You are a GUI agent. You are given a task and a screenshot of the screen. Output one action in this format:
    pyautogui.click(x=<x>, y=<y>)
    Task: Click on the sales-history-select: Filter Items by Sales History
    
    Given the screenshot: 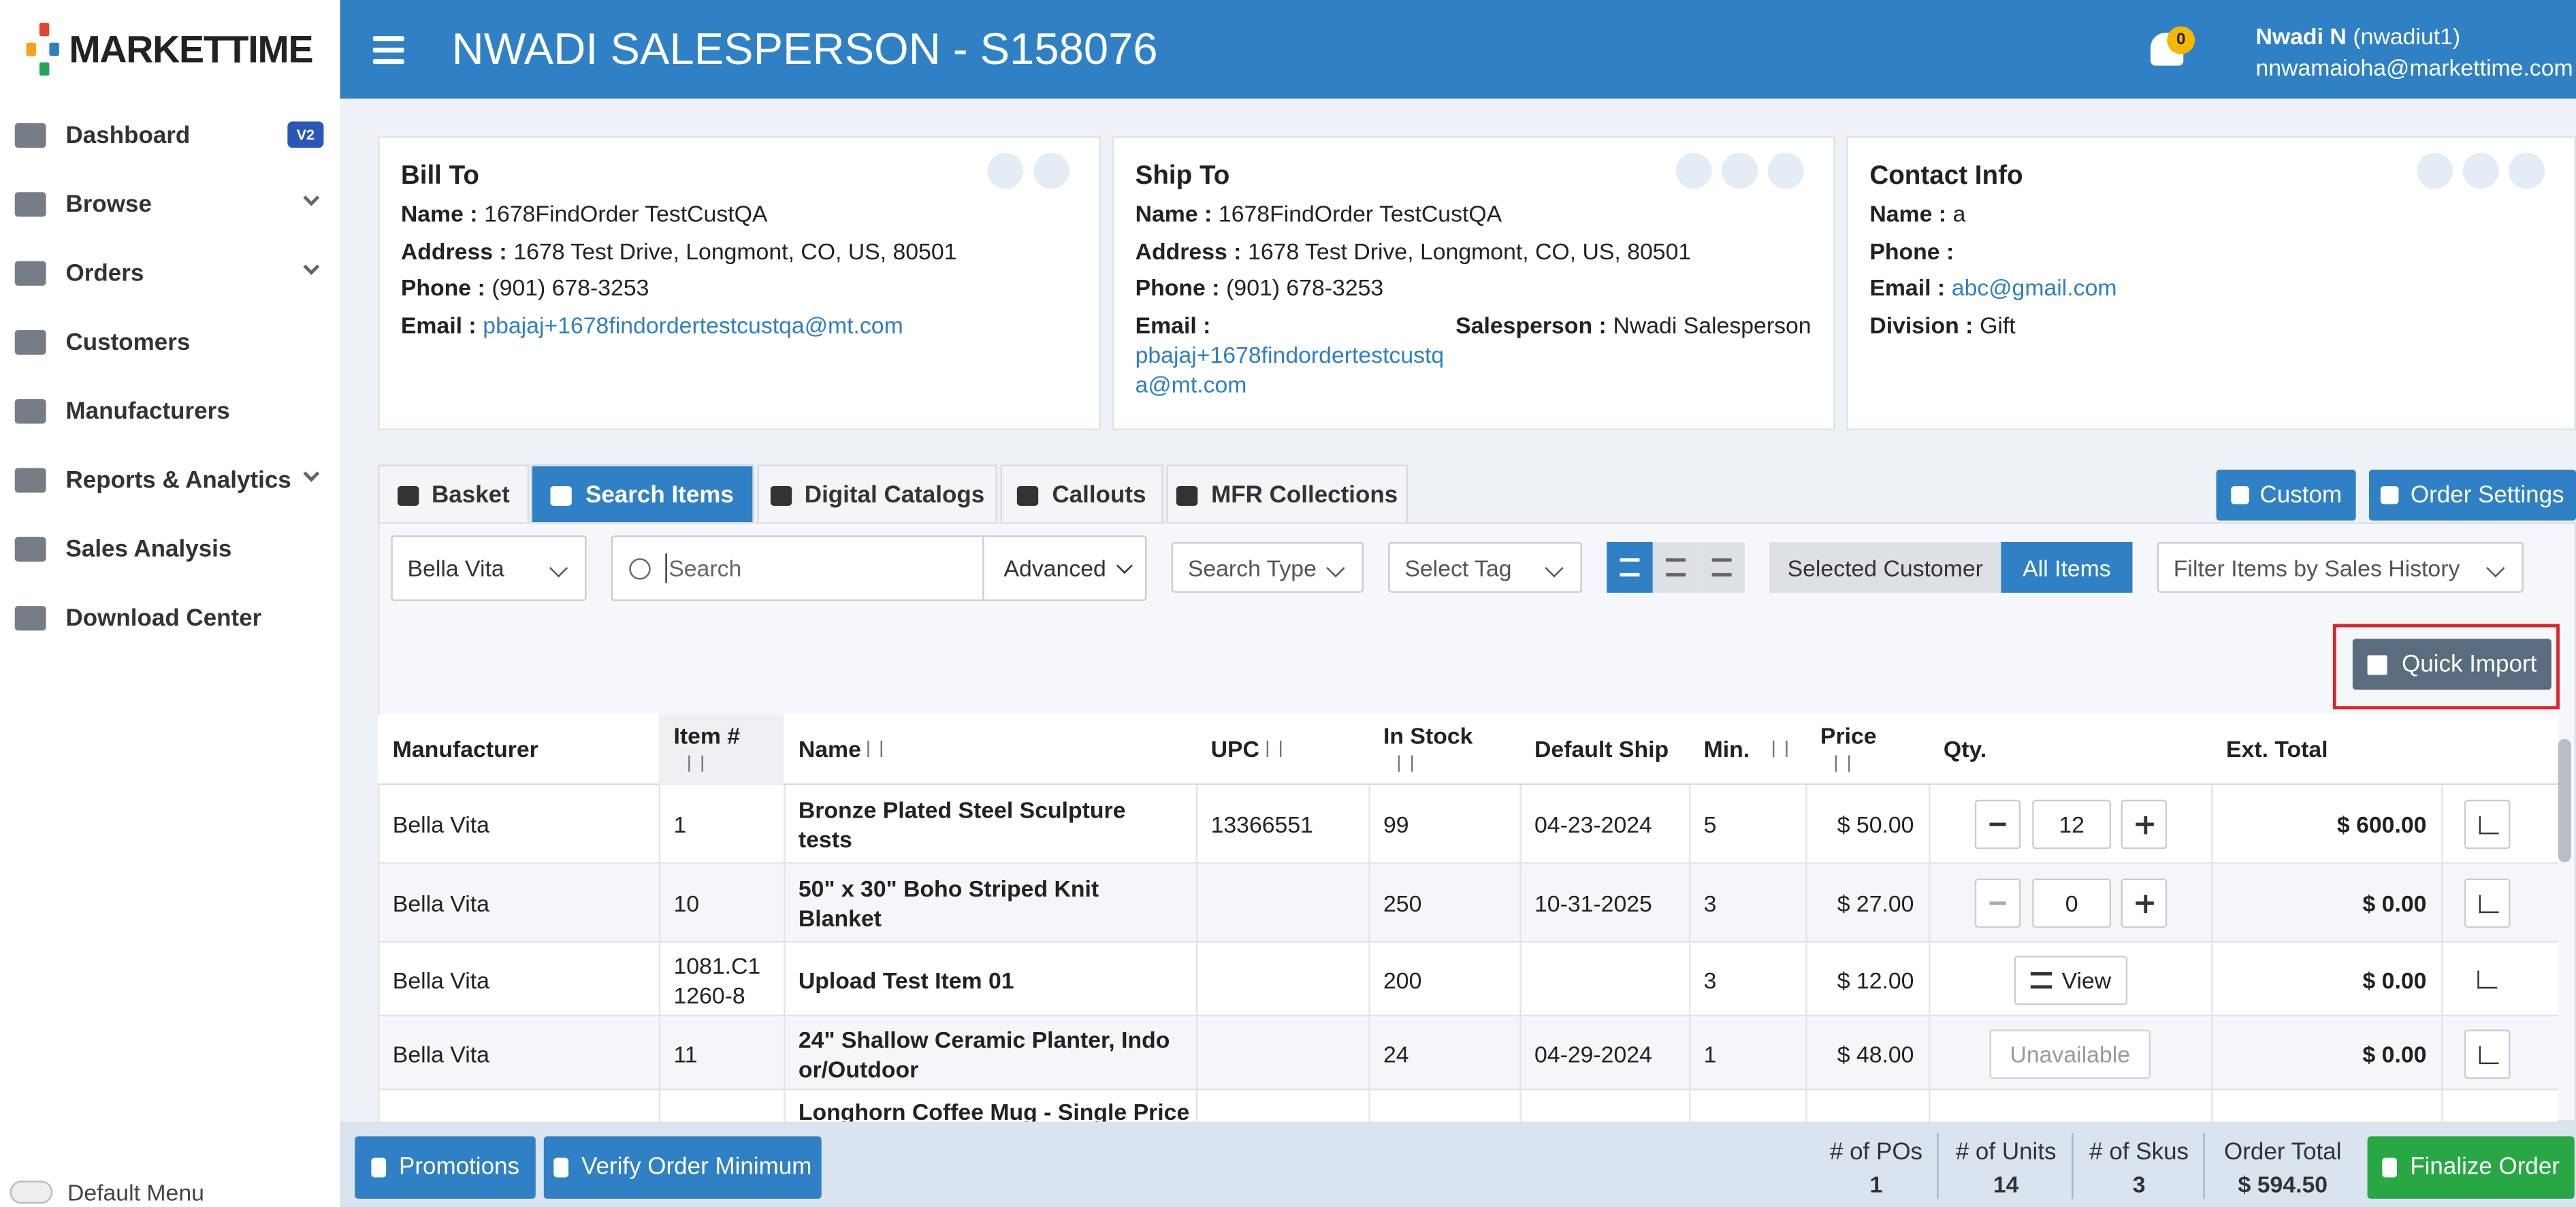 What is the action you would take?
    pyautogui.click(x=2341, y=567)
    